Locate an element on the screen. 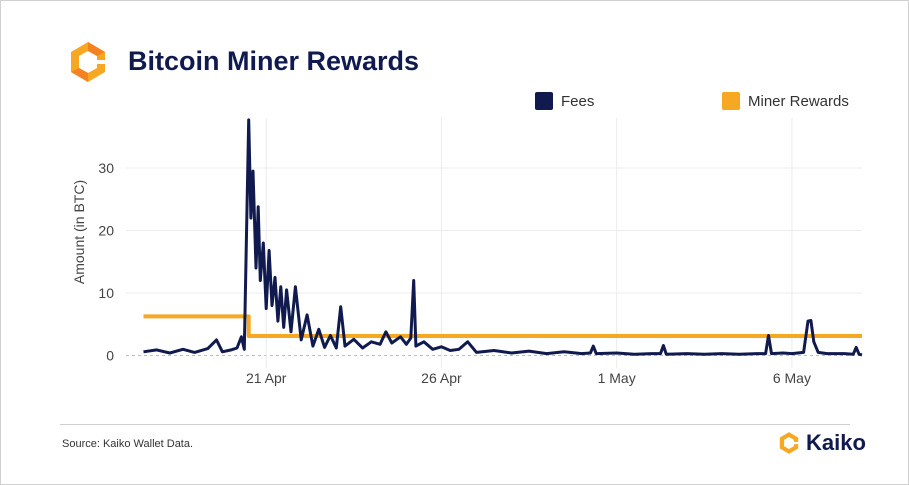  footer-divider is located at coordinates (455, 424).